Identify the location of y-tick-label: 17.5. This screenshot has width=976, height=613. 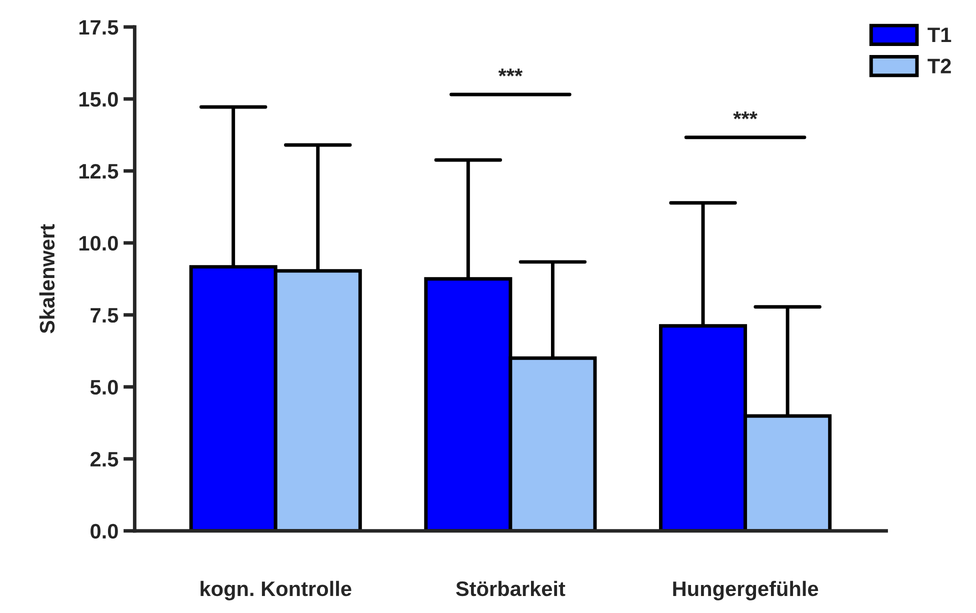
(98, 27).